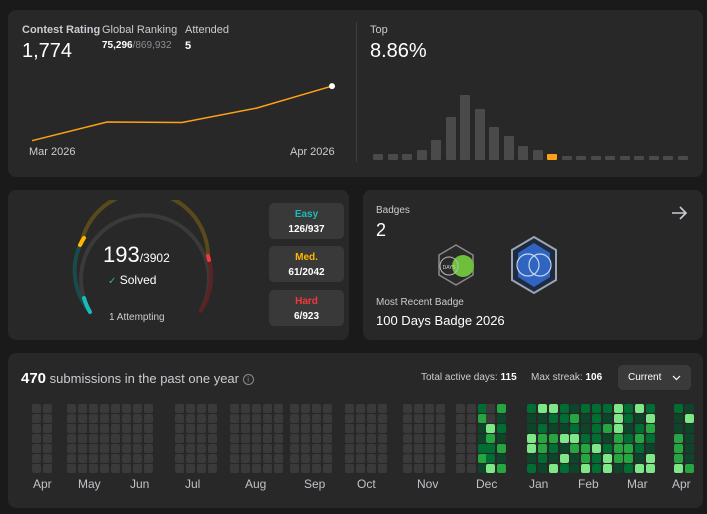 This screenshot has height=514, width=707. I want to click on rating-current-point, so click(332, 86).